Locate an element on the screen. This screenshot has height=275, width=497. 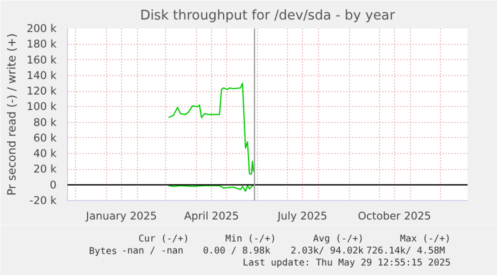
y-axis-title: Pr second read (-) / write (+) is located at coordinates (11, 114).